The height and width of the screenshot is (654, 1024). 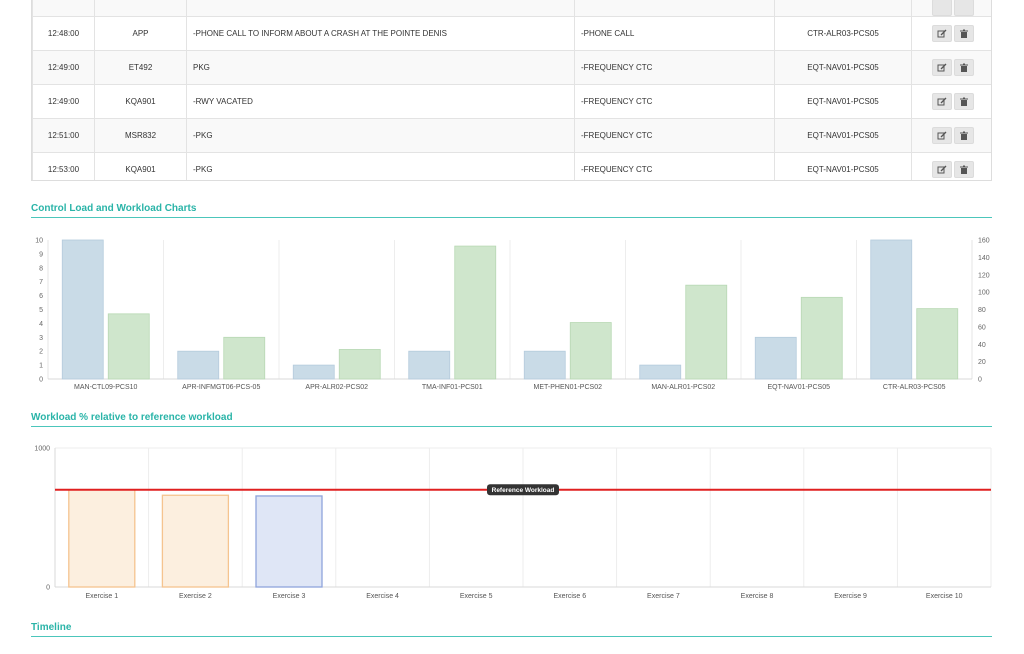 I want to click on time-cell: 12:53:00, so click(x=63, y=166).